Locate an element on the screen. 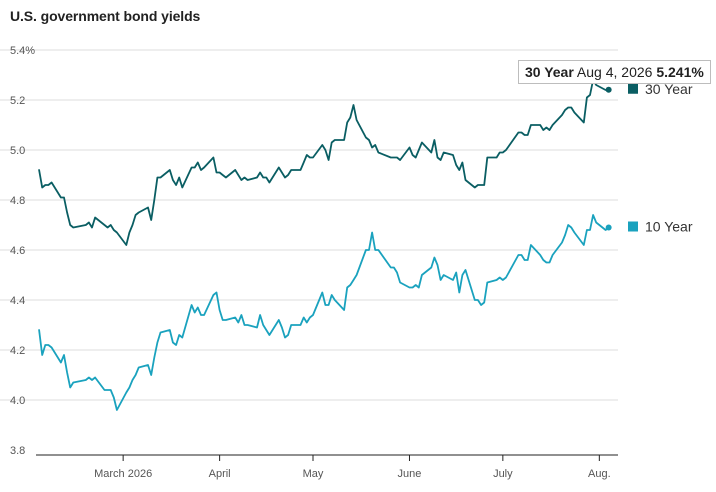 The image size is (716, 492). y-tick-label: 5.0 is located at coordinates (17, 151).